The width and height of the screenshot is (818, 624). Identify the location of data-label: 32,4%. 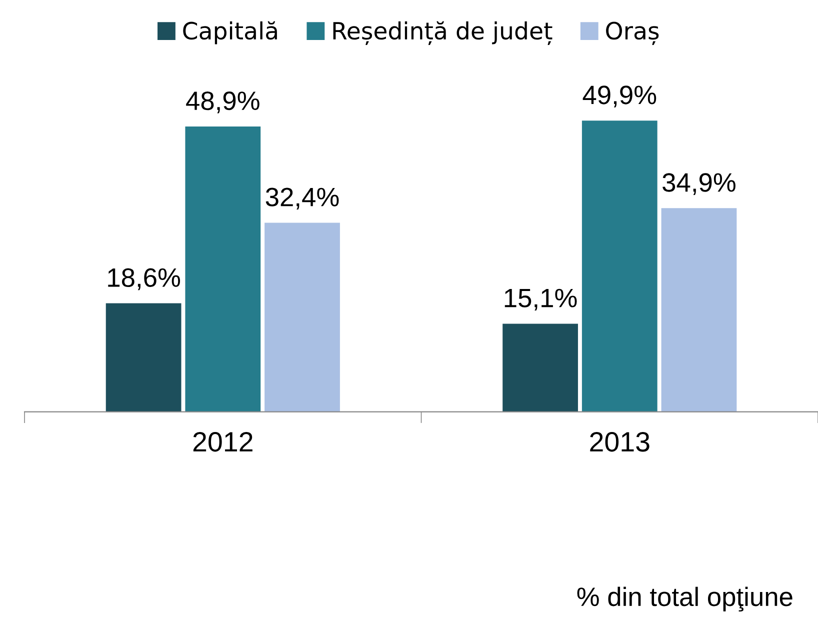
(302, 199).